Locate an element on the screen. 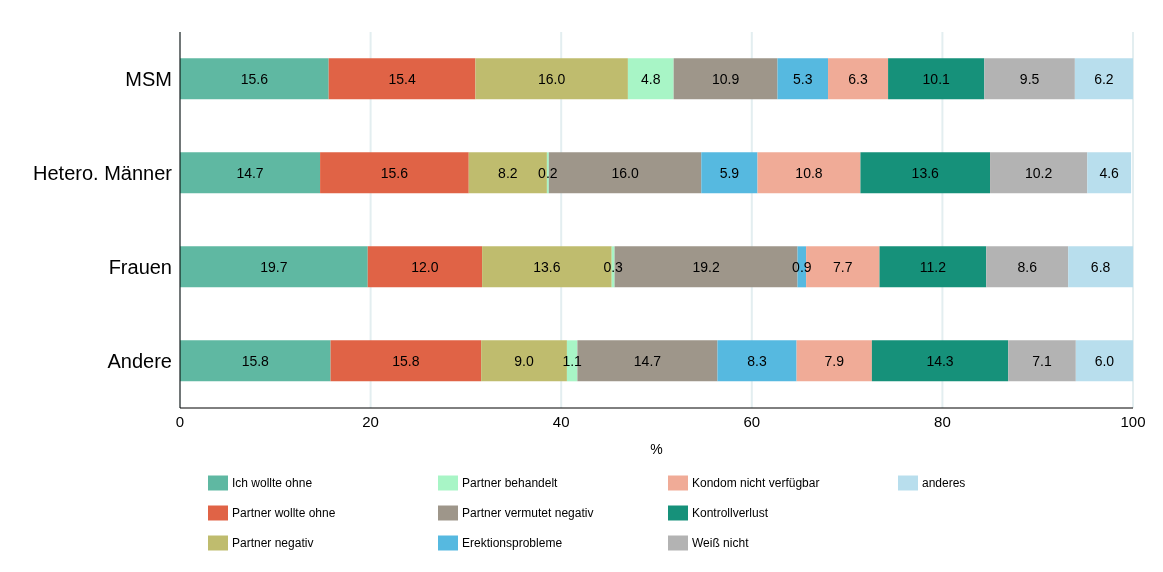 This screenshot has width=1163, height=572. data-label: 1.1 is located at coordinates (572, 360).